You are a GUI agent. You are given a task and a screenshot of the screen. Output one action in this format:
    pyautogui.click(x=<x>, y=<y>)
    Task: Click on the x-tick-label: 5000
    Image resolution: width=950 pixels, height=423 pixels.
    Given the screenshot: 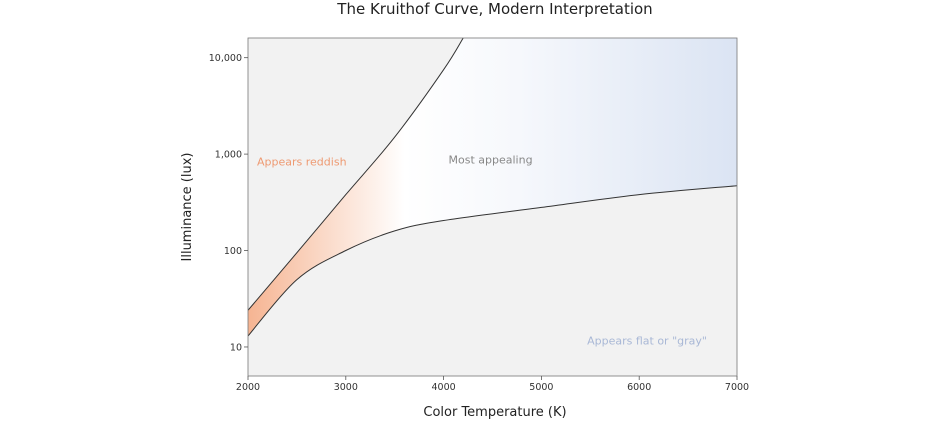 What is the action you would take?
    pyautogui.click(x=541, y=387)
    